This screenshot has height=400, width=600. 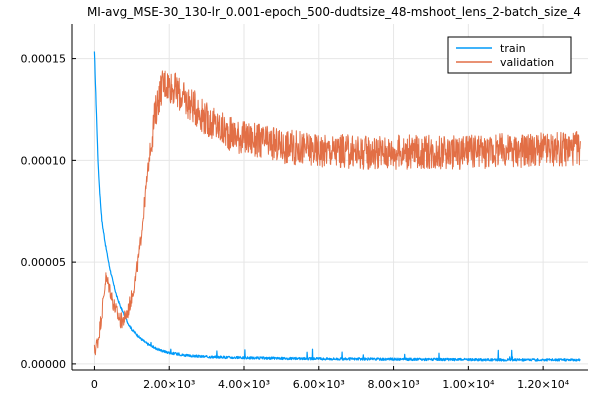 I want to click on y-tick-label: 0.00010, so click(x=44, y=160).